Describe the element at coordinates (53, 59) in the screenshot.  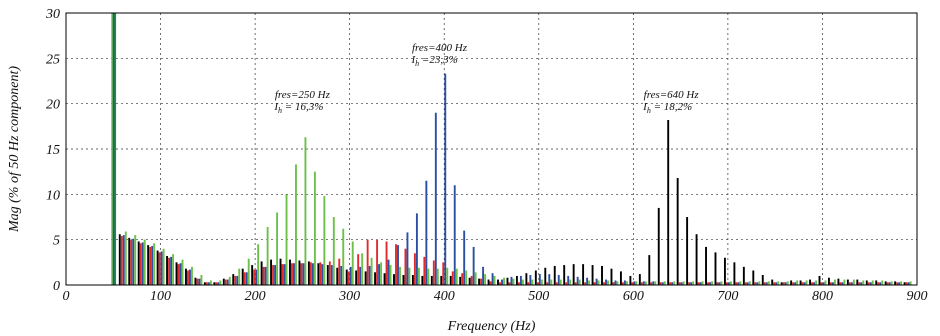
I see `y-tick-label: 25` at that location.